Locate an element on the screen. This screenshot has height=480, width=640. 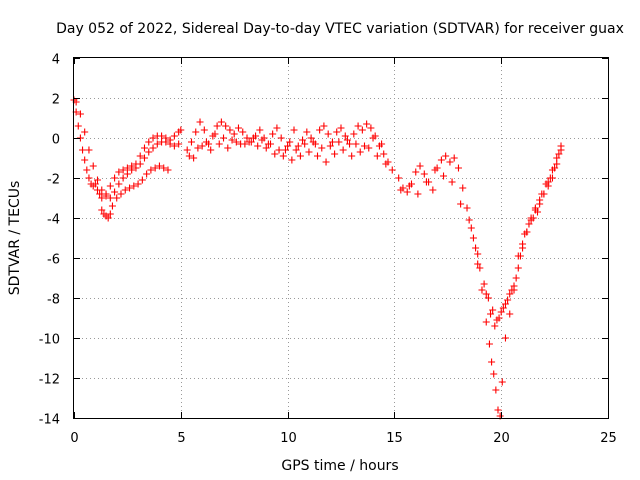
x-tick-label: 0 is located at coordinates (74, 438).